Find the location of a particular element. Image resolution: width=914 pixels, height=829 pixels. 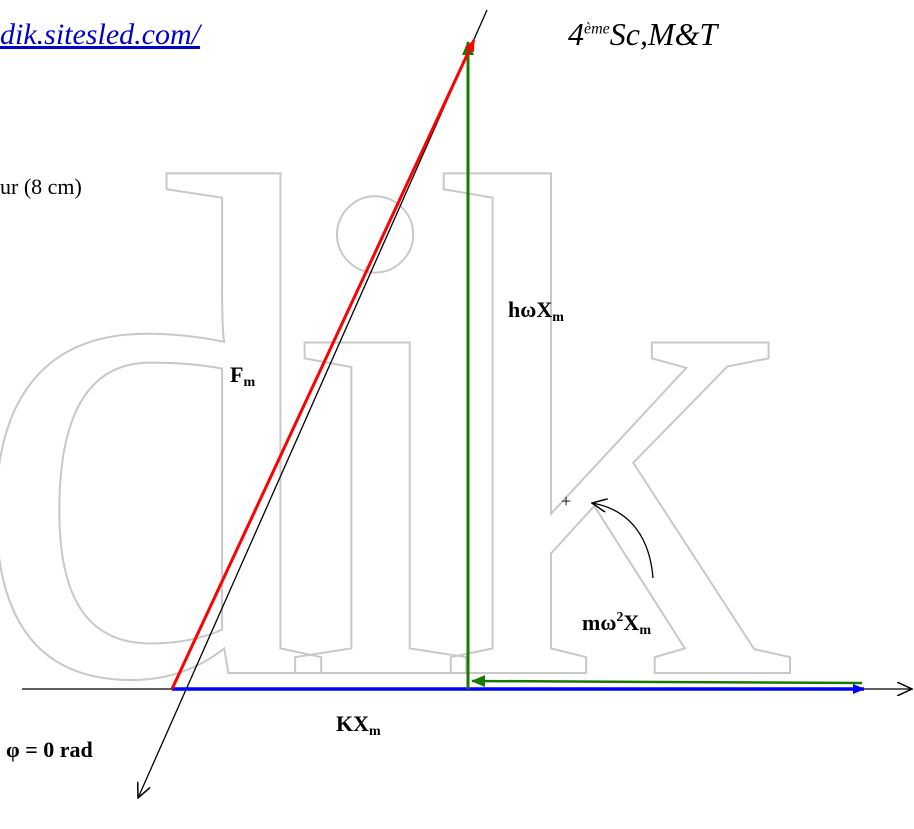

vector-mw2xm is located at coordinates (667, 681).